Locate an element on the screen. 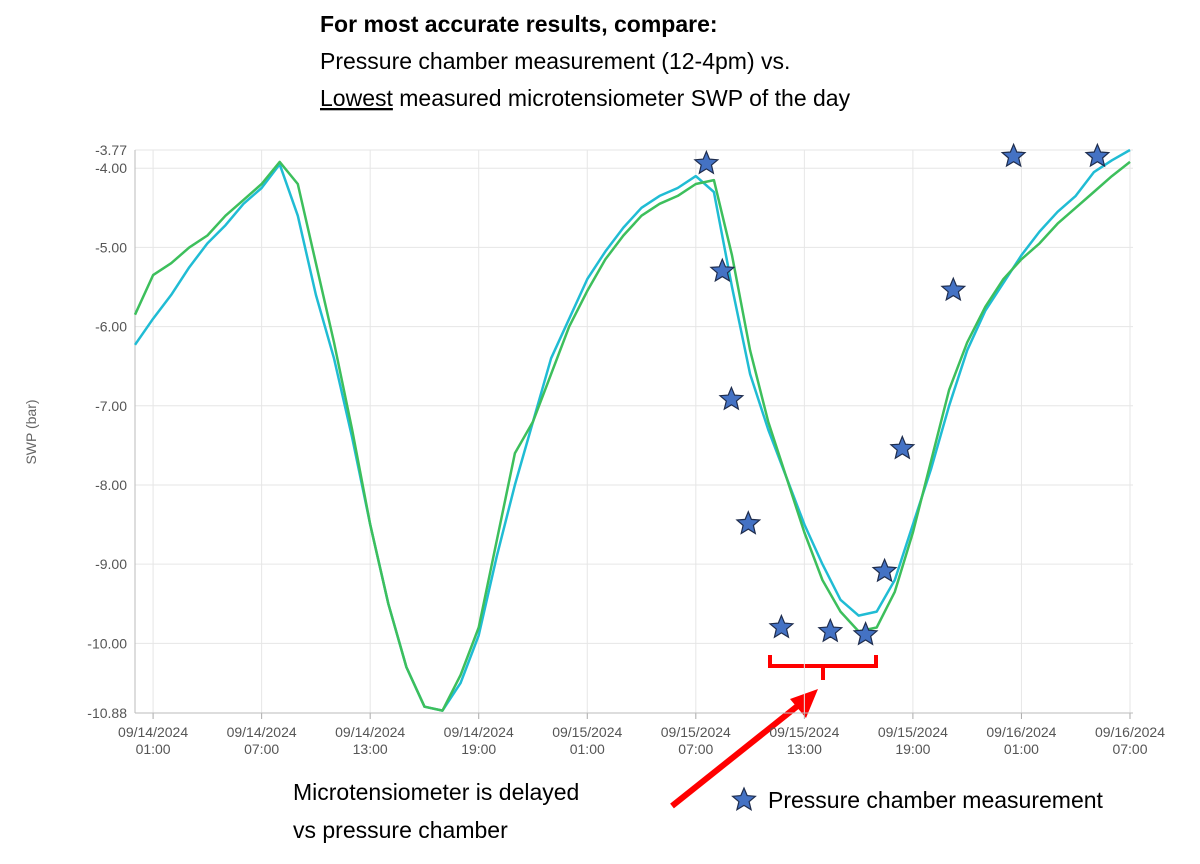 The width and height of the screenshot is (1200, 864). x-tick-label: 09/14/2024 13:00 is located at coordinates (370, 740).